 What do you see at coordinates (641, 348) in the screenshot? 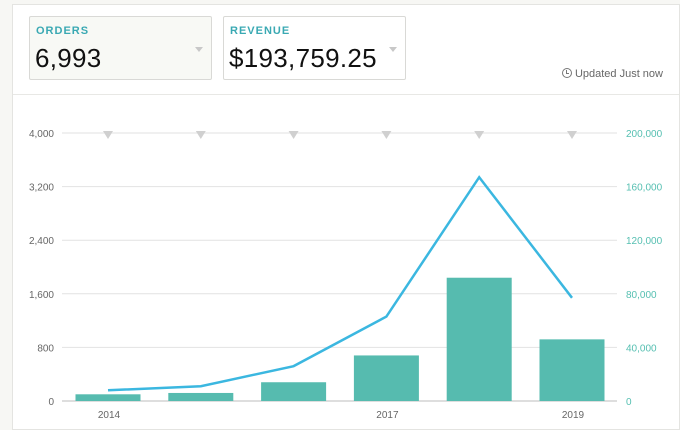
I see `y-right-tick-label: 40,000` at bounding box center [641, 348].